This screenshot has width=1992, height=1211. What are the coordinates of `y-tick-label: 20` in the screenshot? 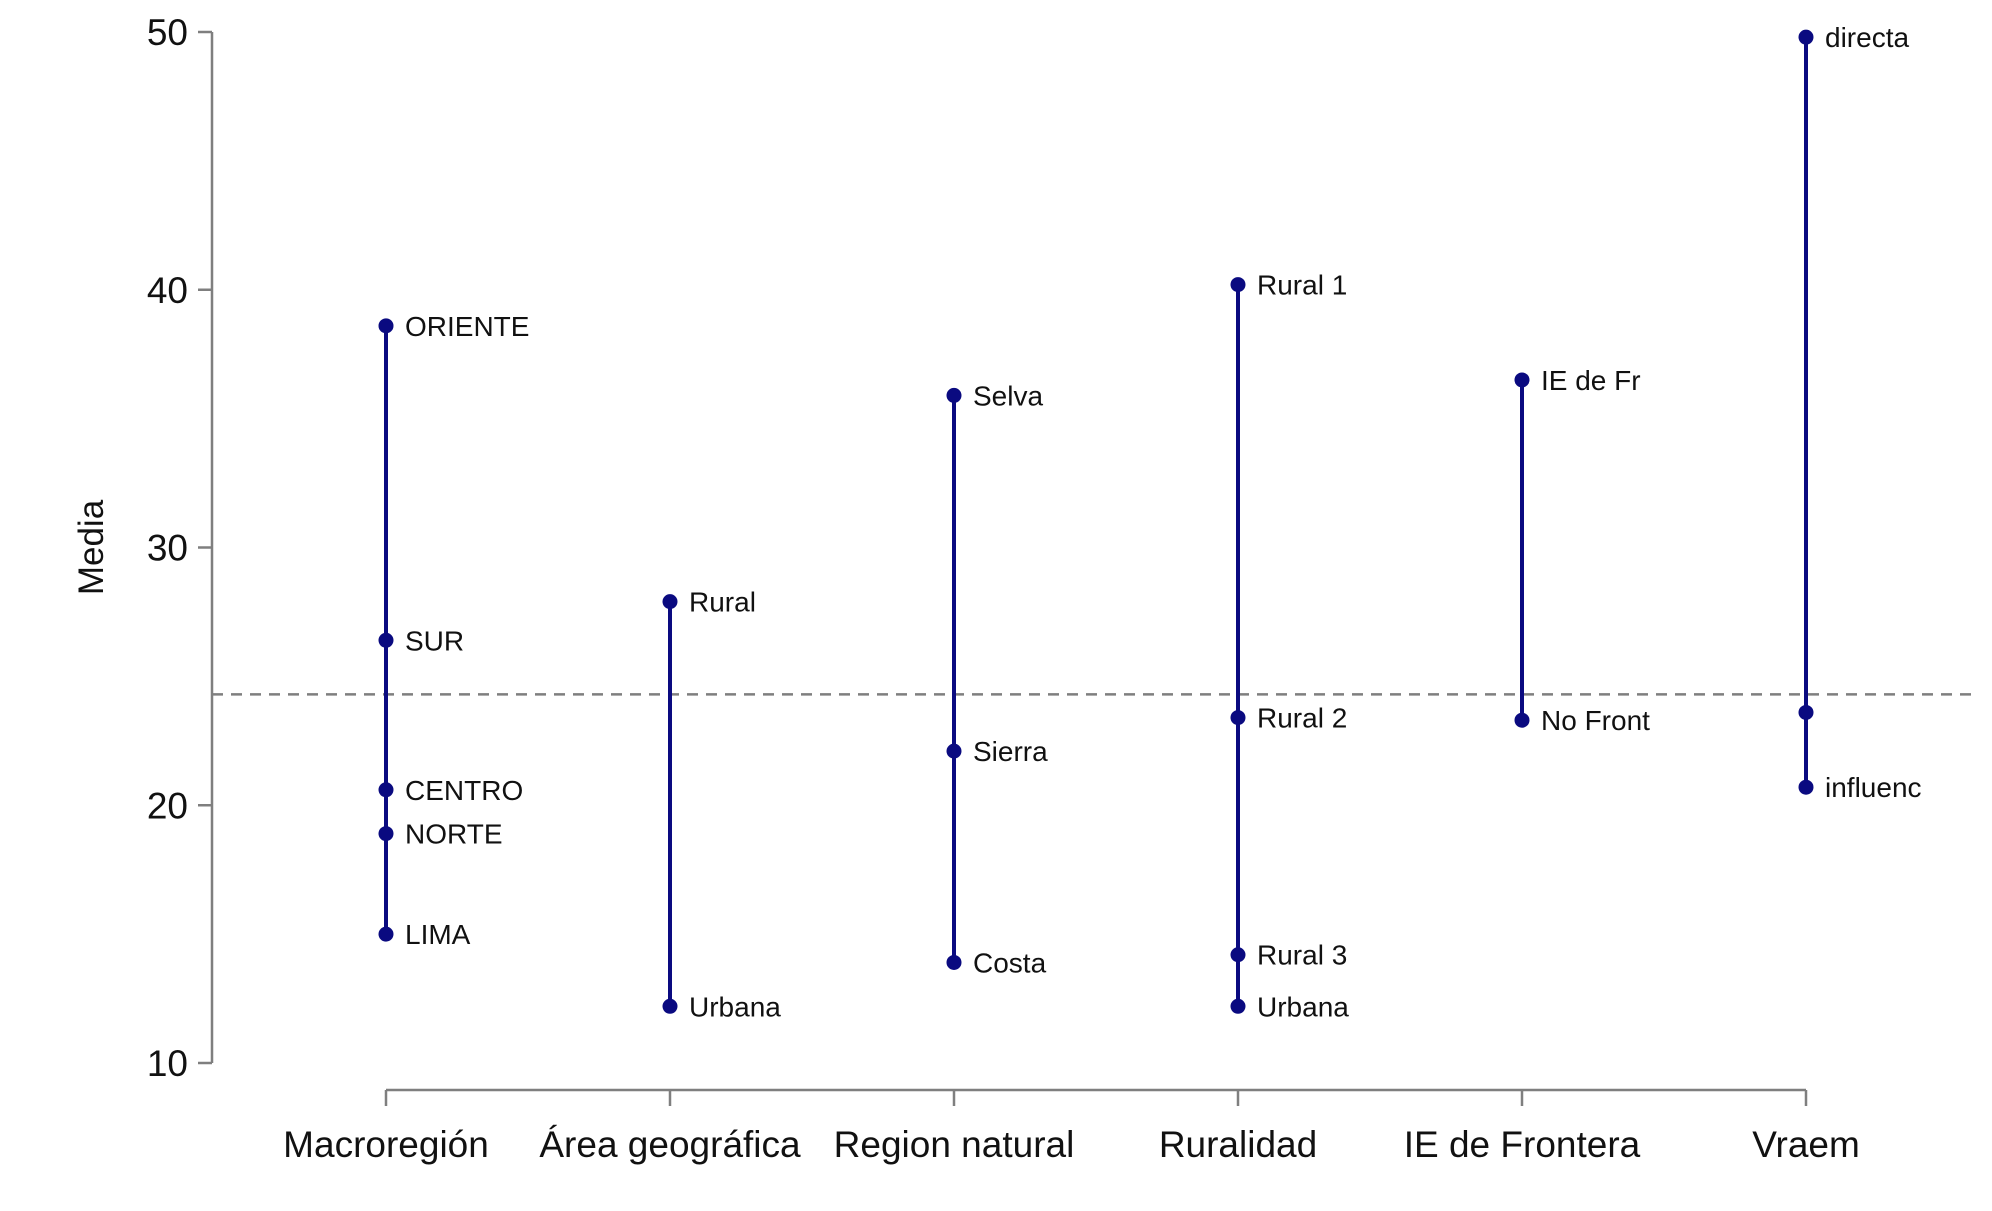 It's located at (167, 805).